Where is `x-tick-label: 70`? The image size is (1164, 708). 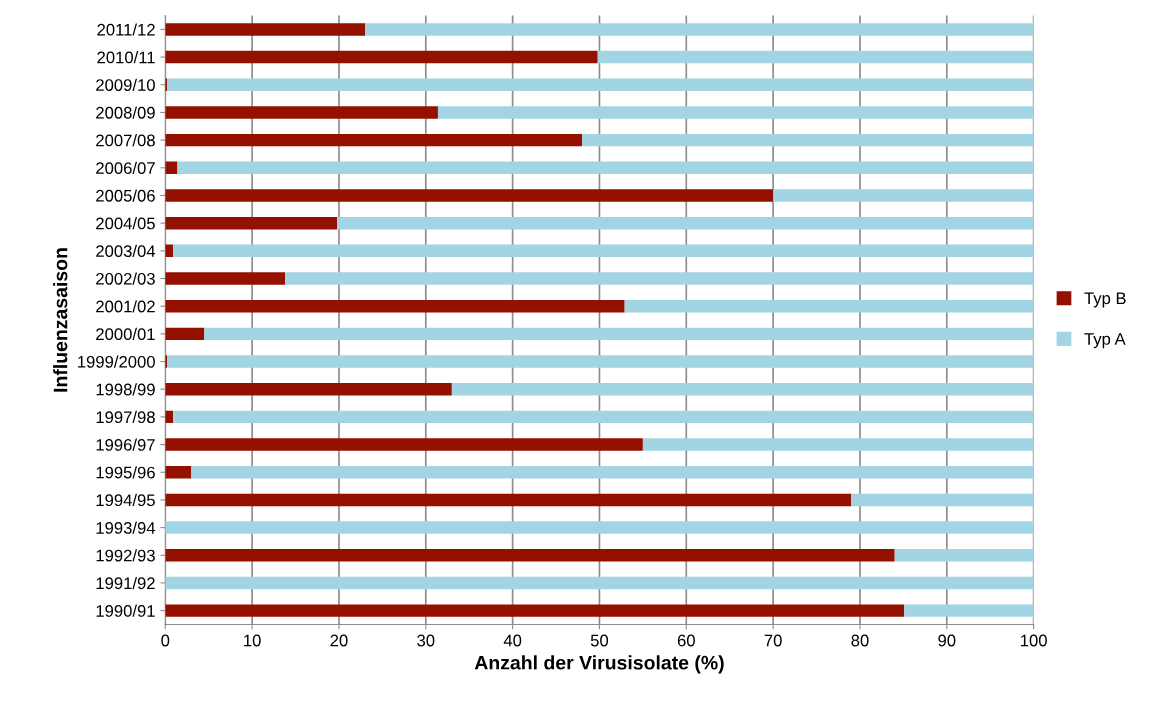 x-tick-label: 70 is located at coordinates (773, 640).